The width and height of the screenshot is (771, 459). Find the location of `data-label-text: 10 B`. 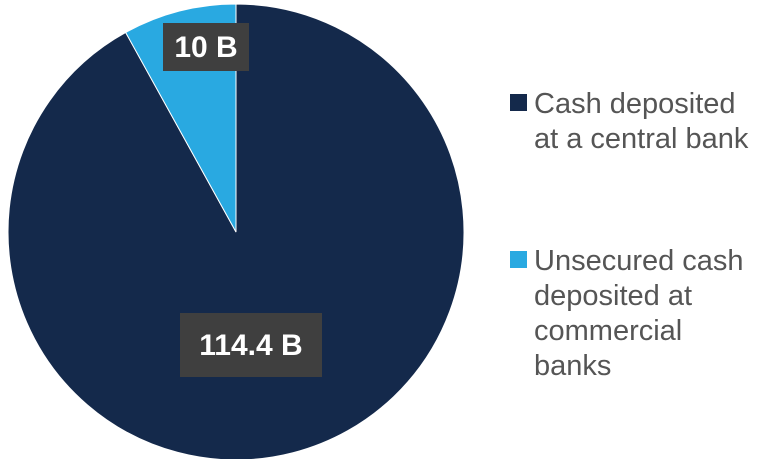

data-label-text: 10 B is located at coordinates (205, 47).